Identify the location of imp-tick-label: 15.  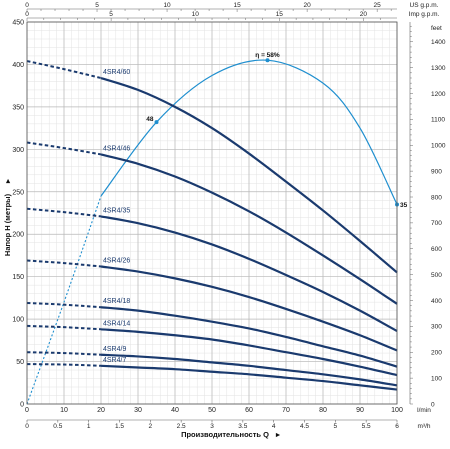
(280, 14).